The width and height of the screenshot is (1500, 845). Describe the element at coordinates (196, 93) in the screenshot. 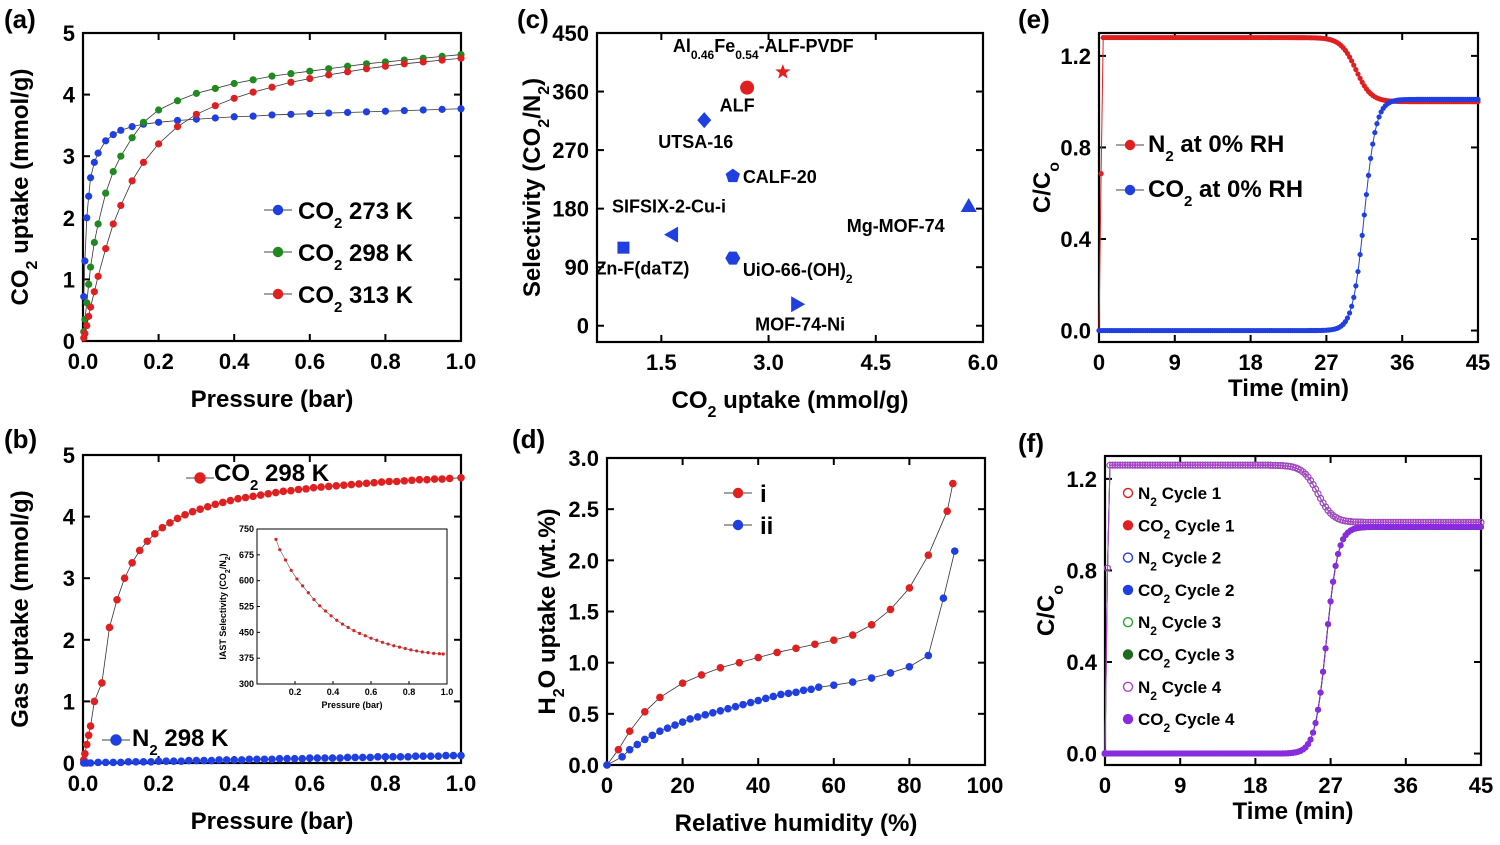

I see `panel-a-series-2-point` at that location.